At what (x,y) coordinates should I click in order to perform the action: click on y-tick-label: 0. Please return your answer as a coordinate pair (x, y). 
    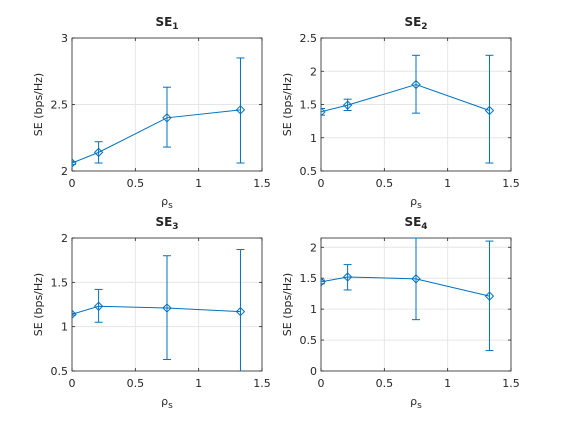
    Looking at the image, I should click on (313, 371).